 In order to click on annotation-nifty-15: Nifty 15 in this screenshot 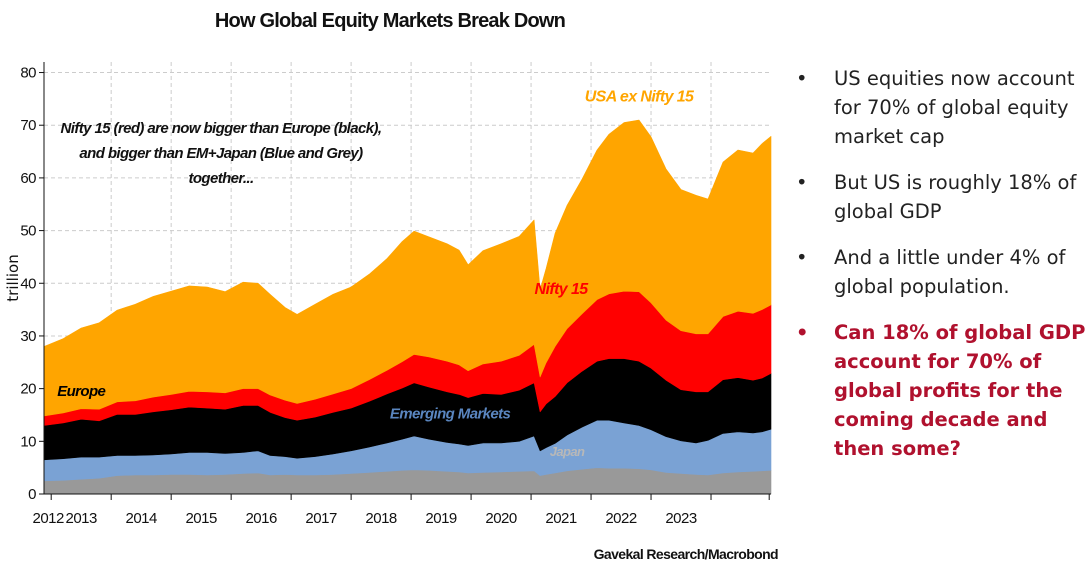, I will do `click(562, 289)`.